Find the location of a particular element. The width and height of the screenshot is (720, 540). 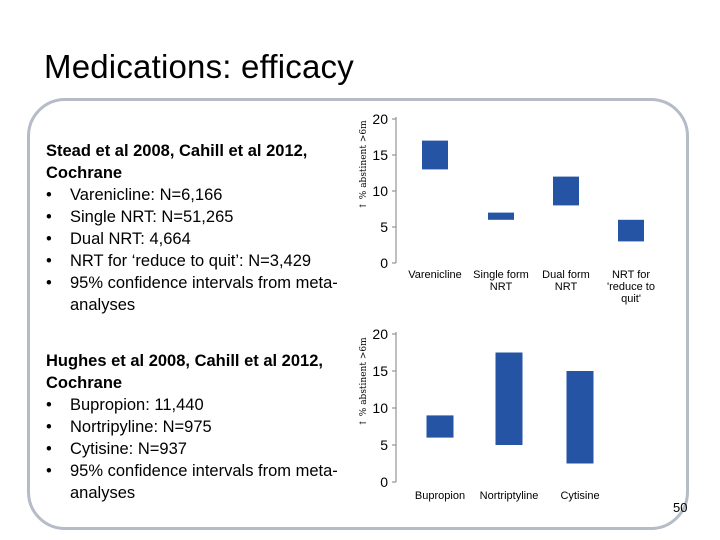

bullet-item: Nortripyline: N=975 is located at coordinates (196, 427).